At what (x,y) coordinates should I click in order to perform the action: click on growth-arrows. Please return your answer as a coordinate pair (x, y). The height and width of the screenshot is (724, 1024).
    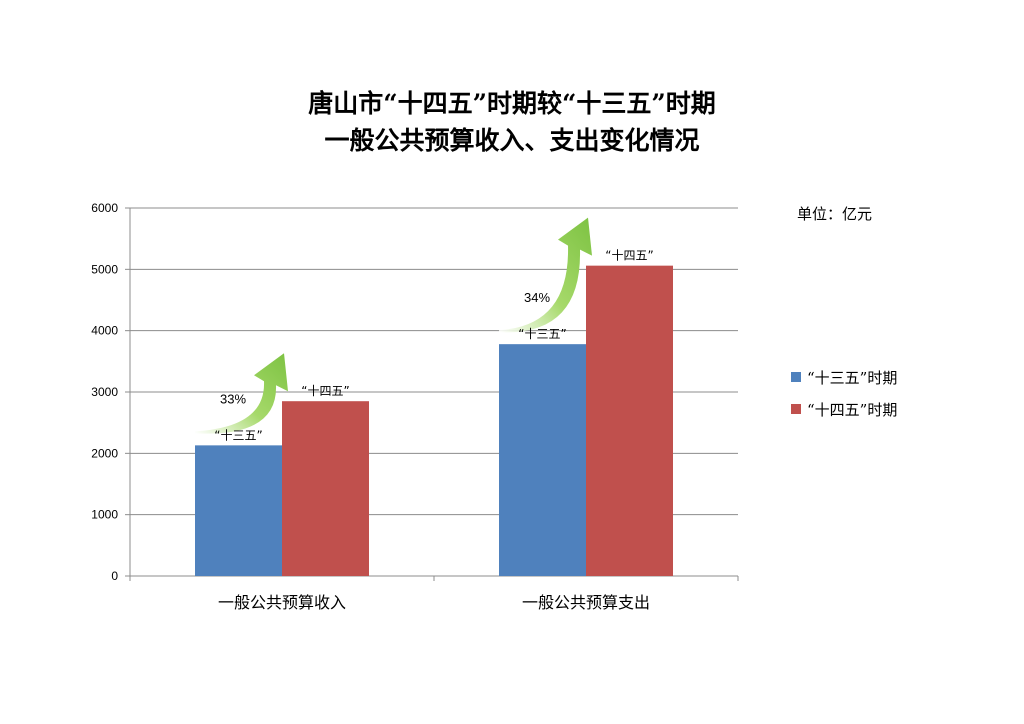
    Looking at the image, I should click on (393, 325).